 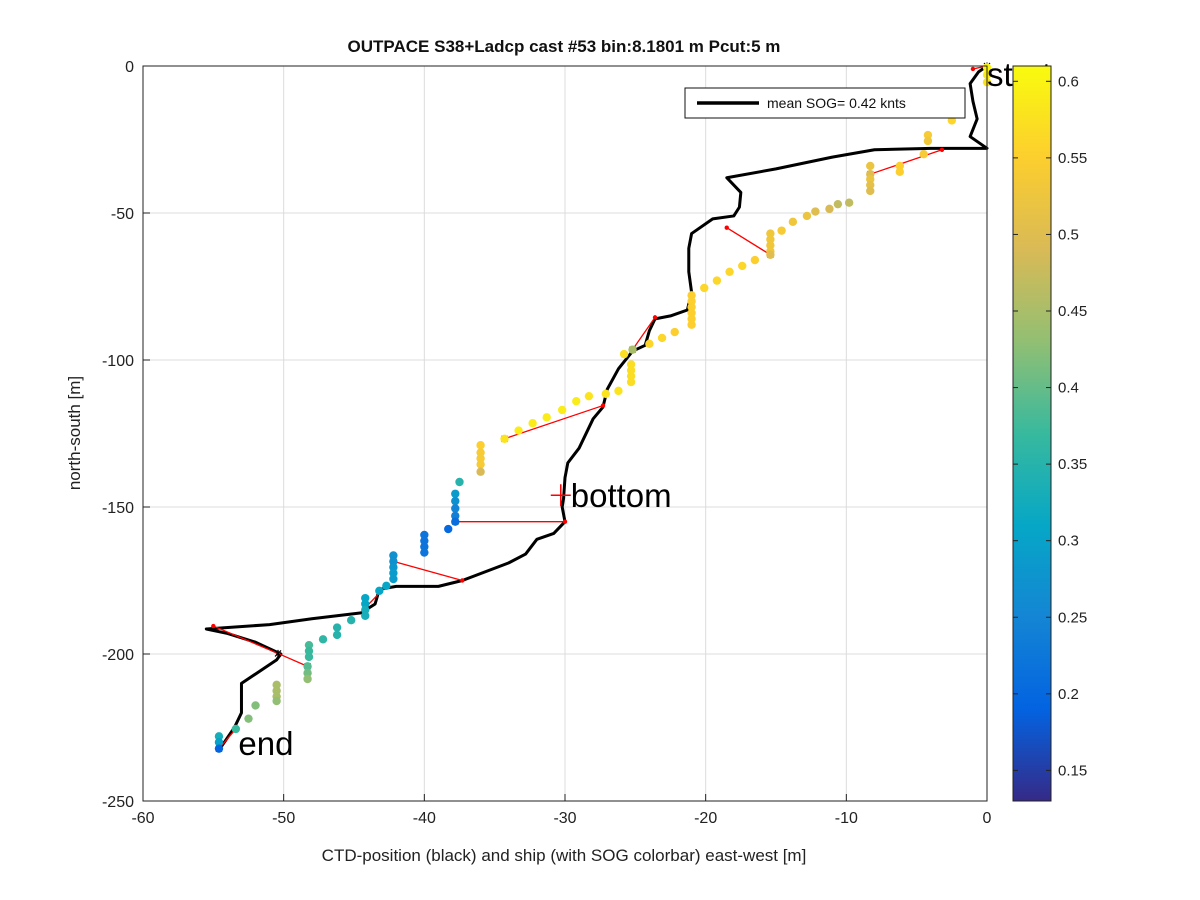 I want to click on x-tick-label: -10, so click(x=846, y=818).